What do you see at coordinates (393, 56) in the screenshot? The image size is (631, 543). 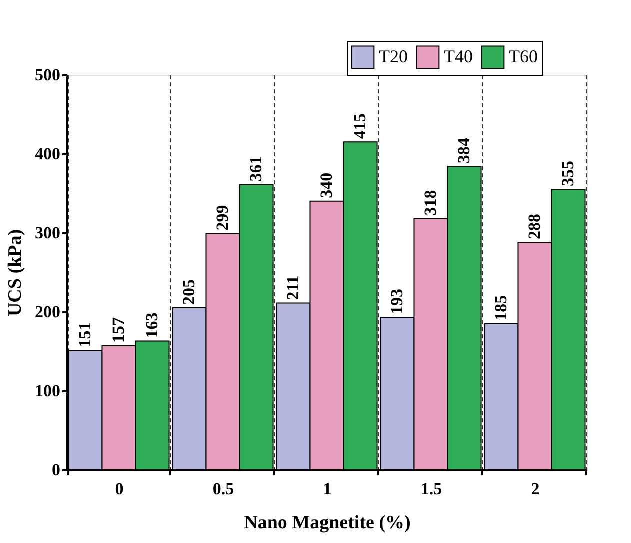 I see `legend-label: T20` at bounding box center [393, 56].